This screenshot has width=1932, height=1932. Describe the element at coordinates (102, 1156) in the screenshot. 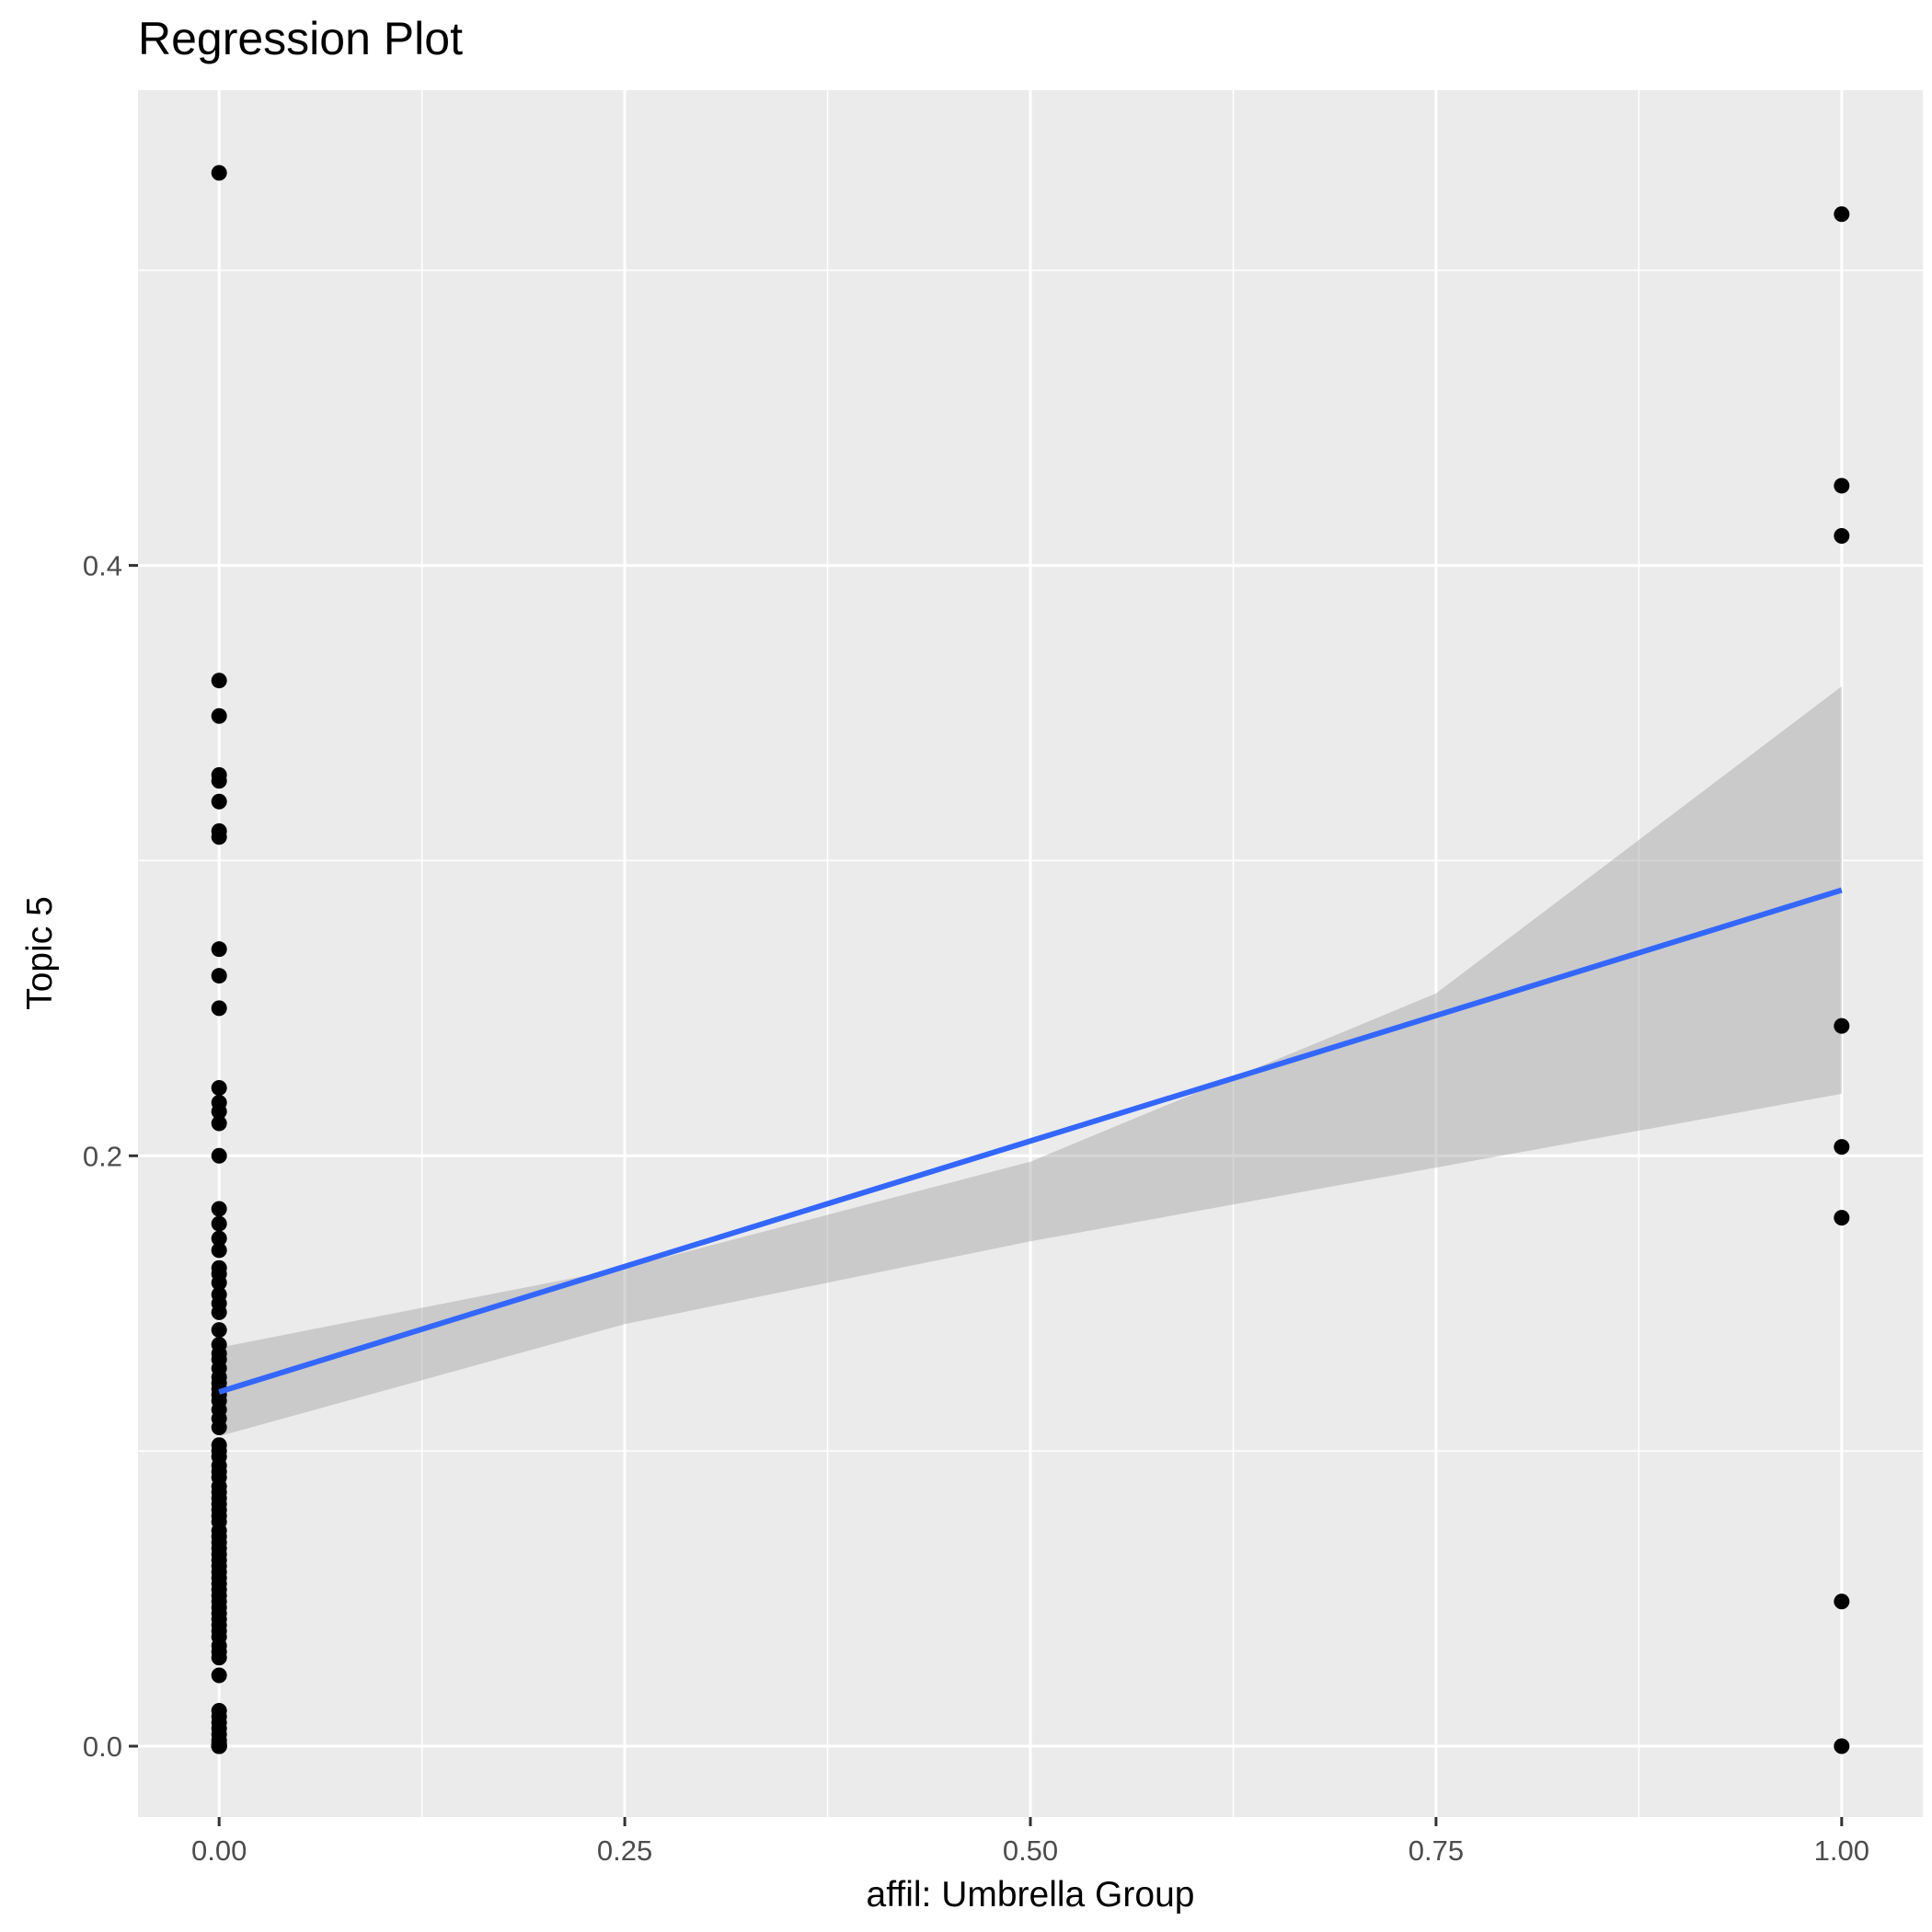

I see `y-tick-label: 0.2` at that location.